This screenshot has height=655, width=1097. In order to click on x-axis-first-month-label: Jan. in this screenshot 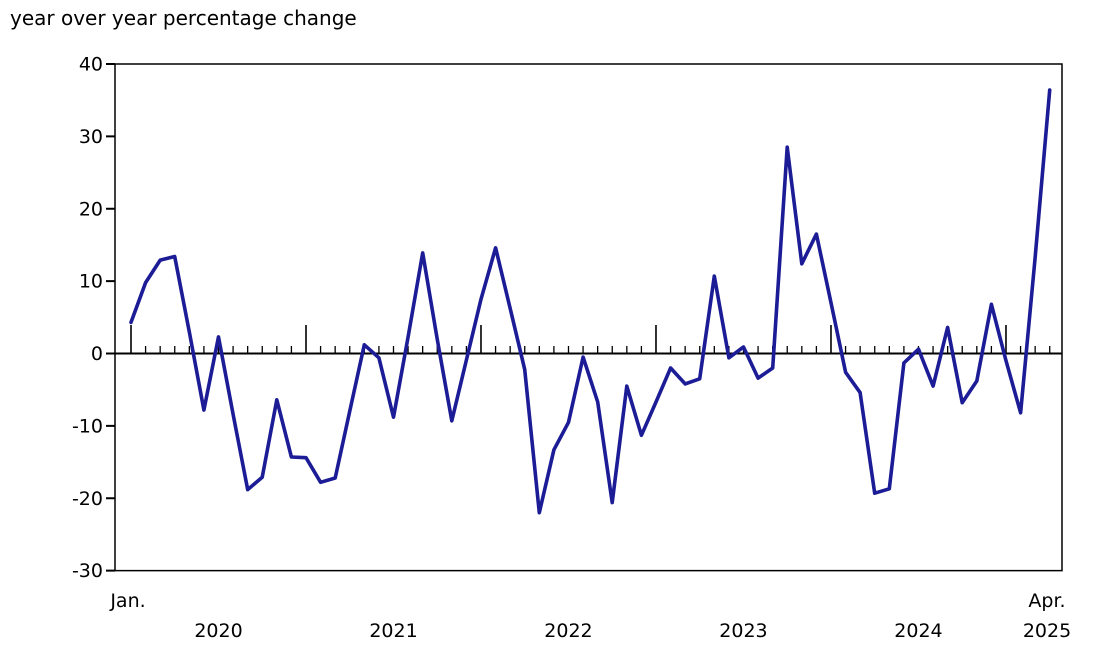, I will do `click(127, 601)`.